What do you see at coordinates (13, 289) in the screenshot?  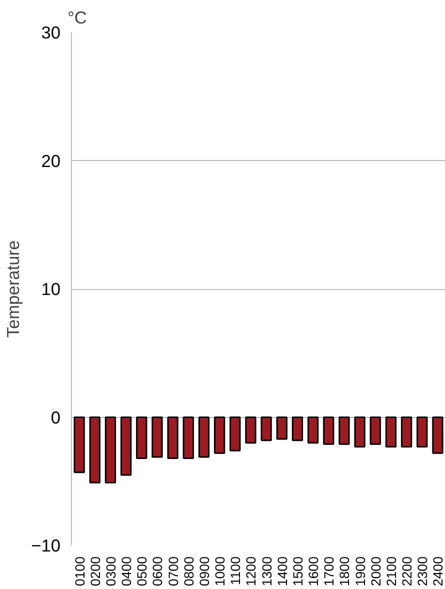 I see `y-axis-title: Temperature` at bounding box center [13, 289].